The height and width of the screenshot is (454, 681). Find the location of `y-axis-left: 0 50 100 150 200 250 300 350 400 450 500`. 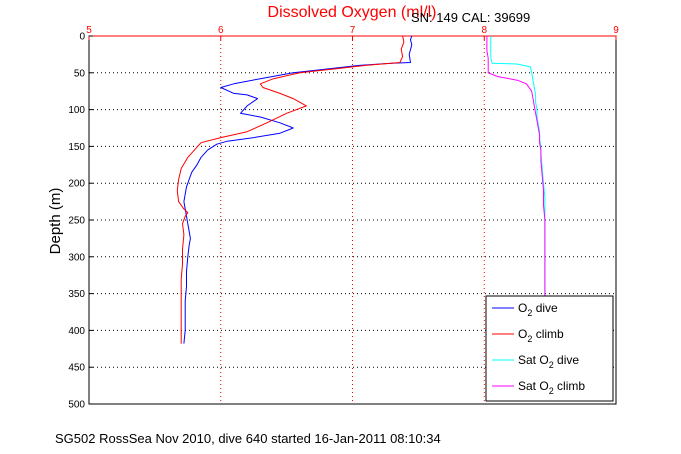

y-axis-left: 0 50 100 150 200 250 300 350 400 450 500 is located at coordinates (80, 221).